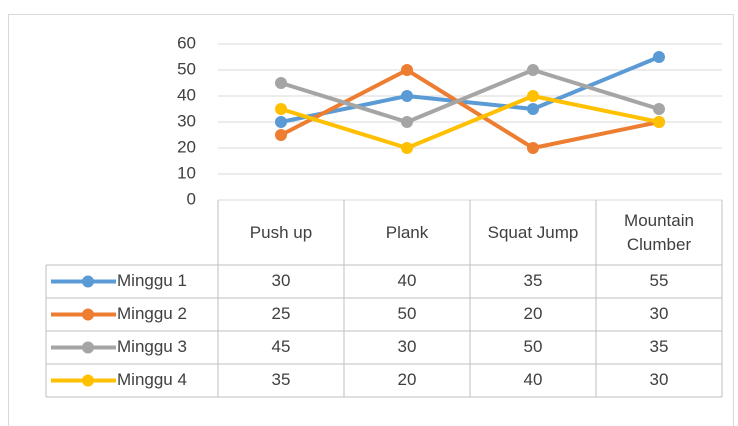 The image size is (738, 426). Describe the element at coordinates (407, 232) in the screenshot. I see `category-label: Plank` at that location.